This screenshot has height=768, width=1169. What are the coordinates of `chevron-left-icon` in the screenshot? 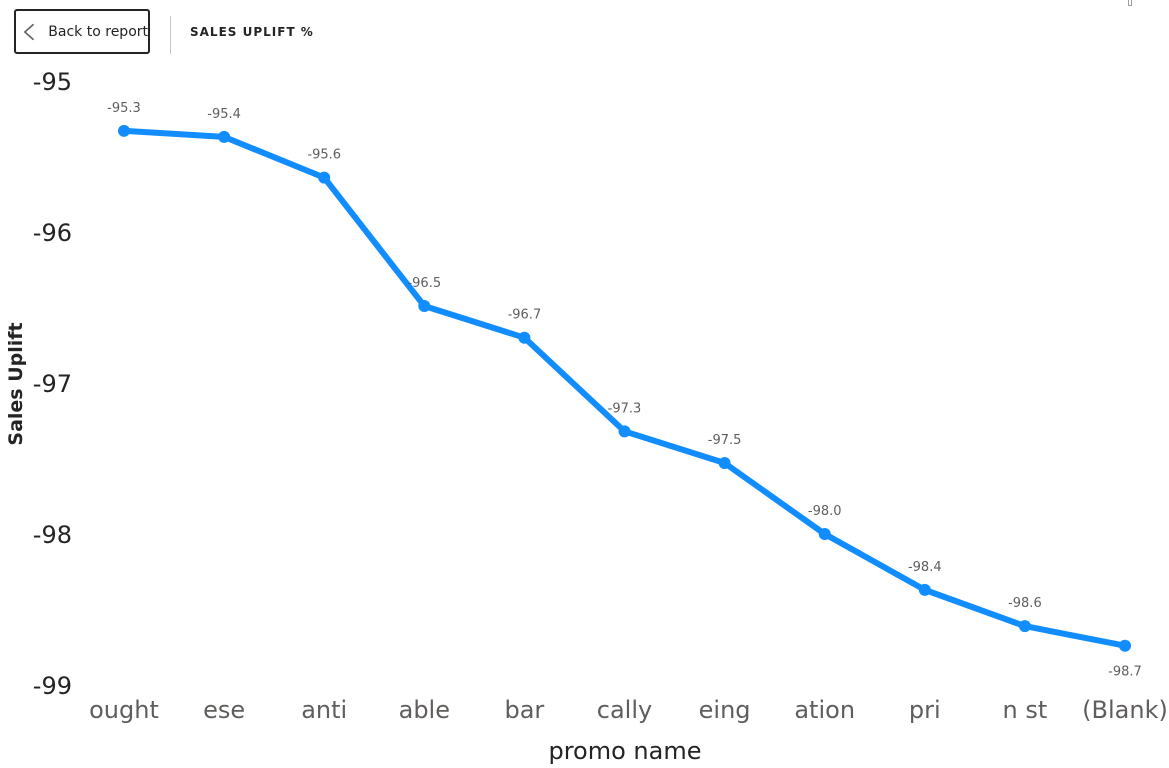 It's located at (29, 31).